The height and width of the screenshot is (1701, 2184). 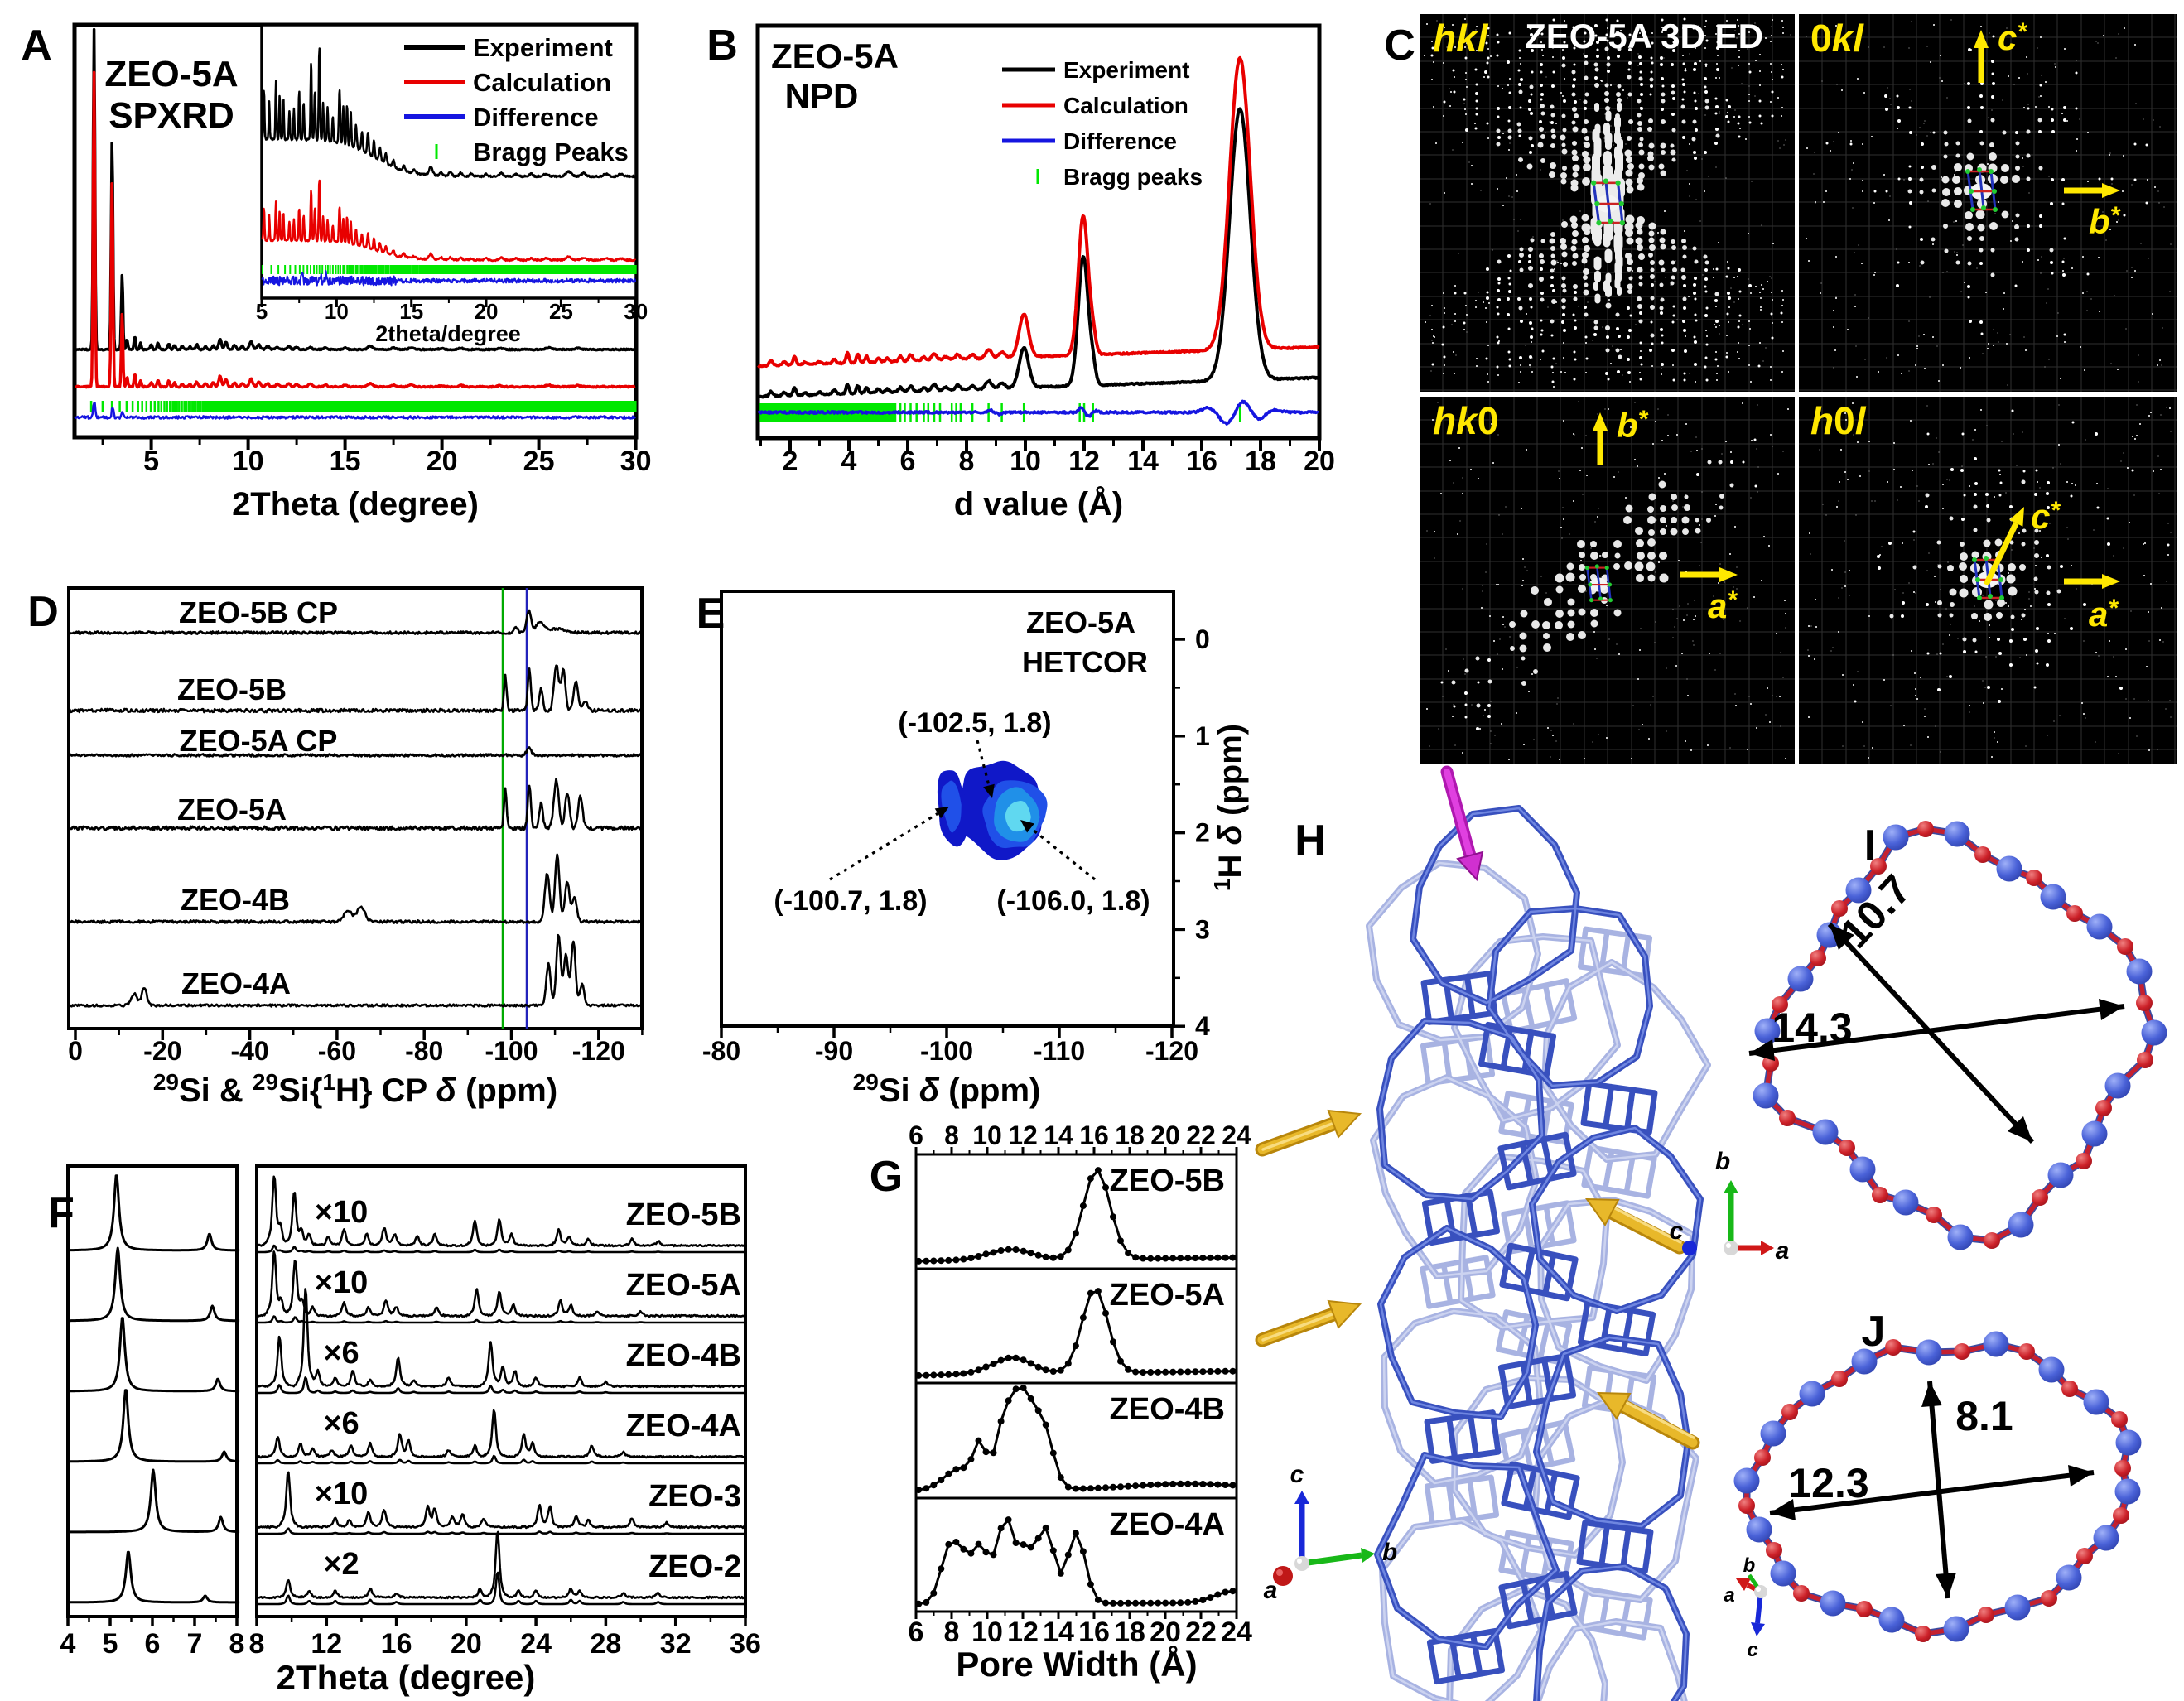 I want to click on svg-text: ZEO-5B CP, so click(x=258, y=612).